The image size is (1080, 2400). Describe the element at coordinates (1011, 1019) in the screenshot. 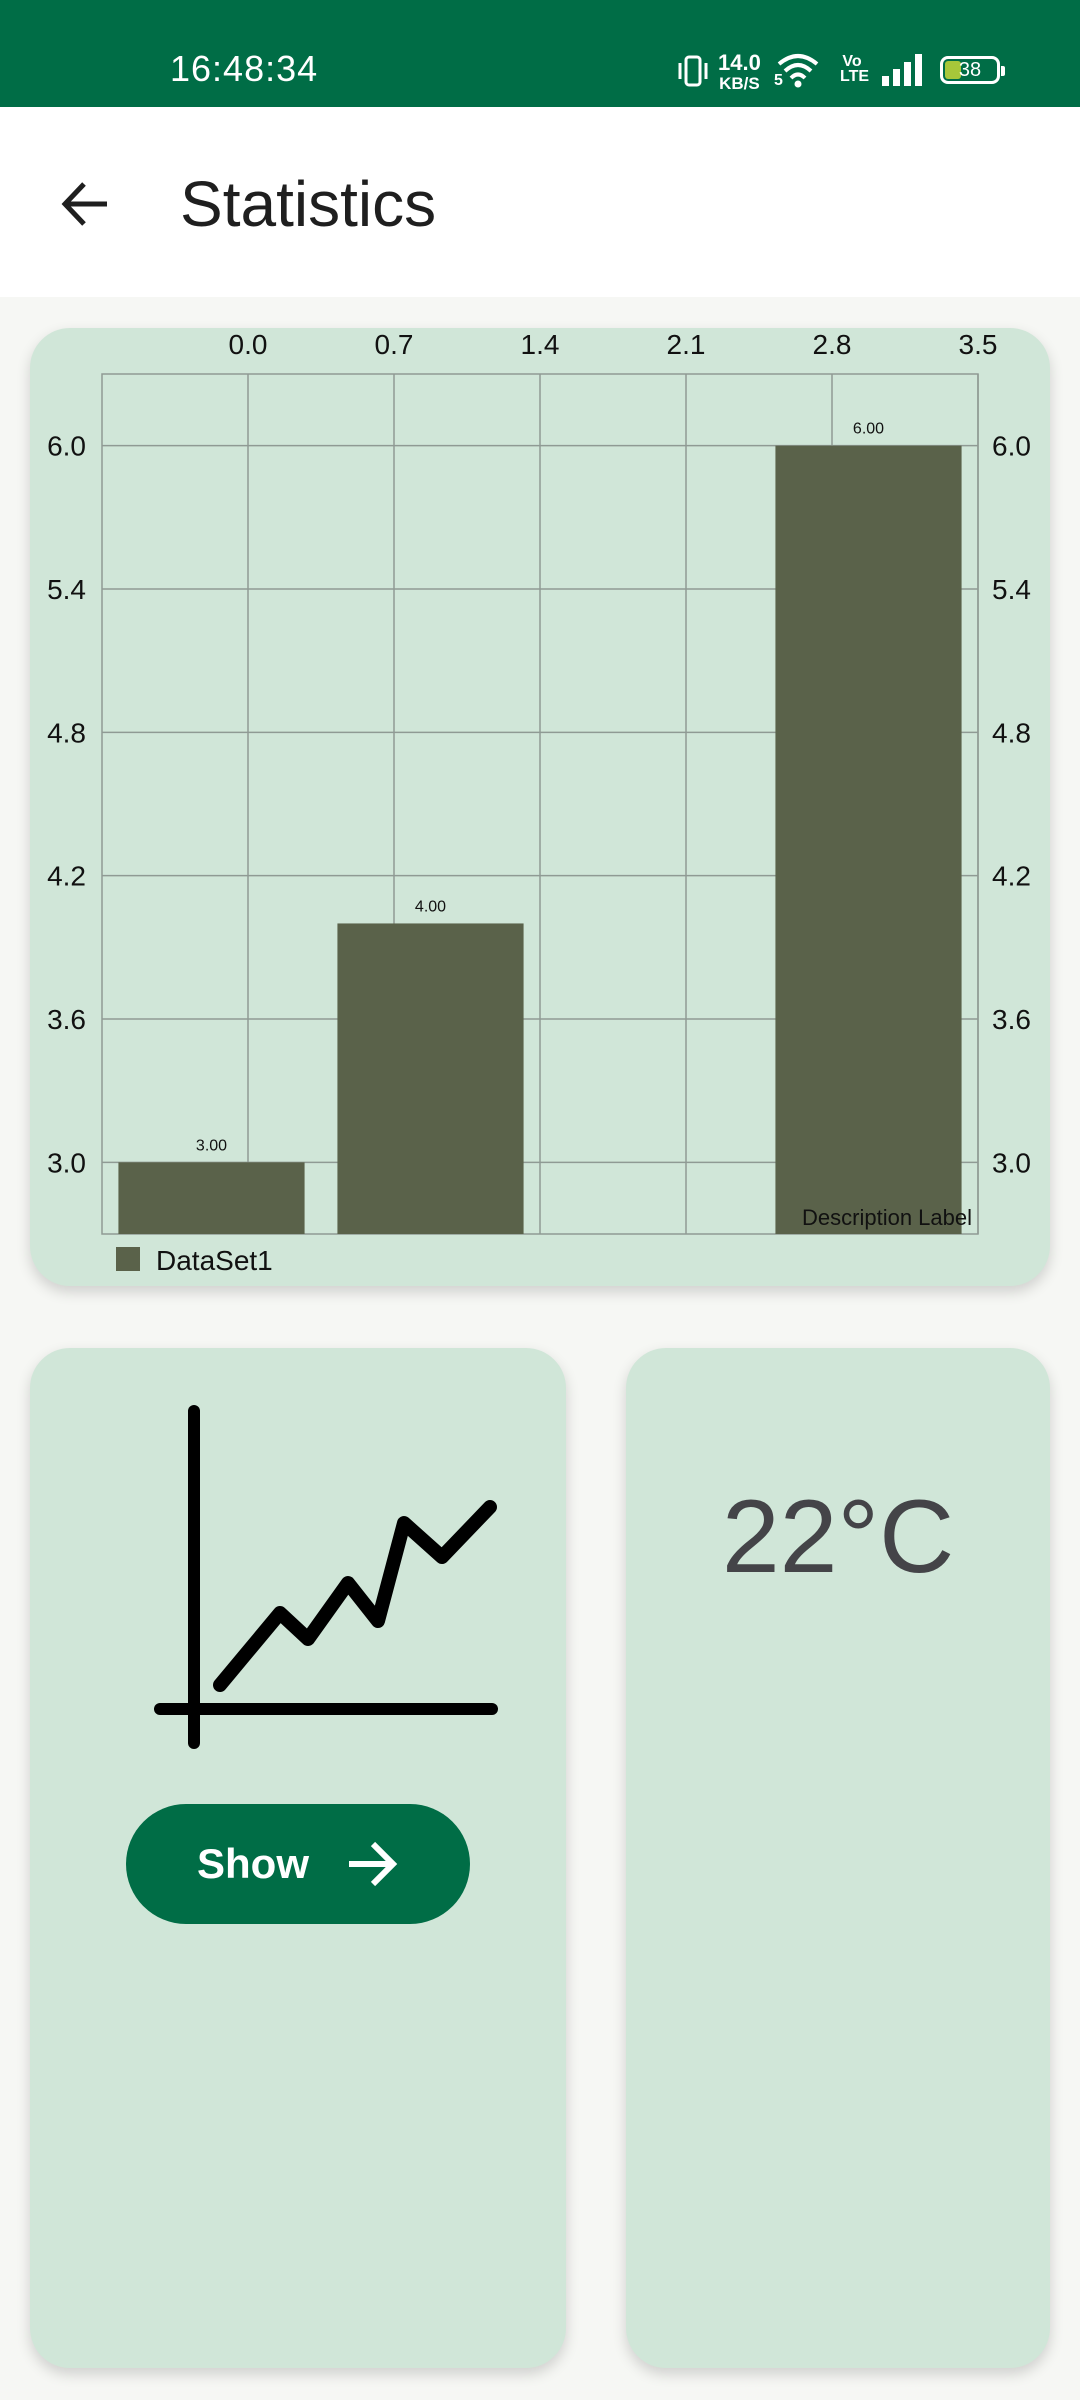

I see `y-tick-label-right: 3.6` at that location.